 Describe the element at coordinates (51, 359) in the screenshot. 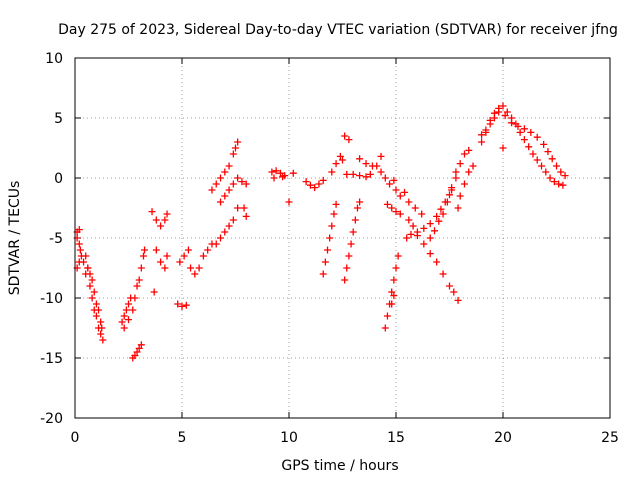

I see `y-tick-label: -15` at that location.